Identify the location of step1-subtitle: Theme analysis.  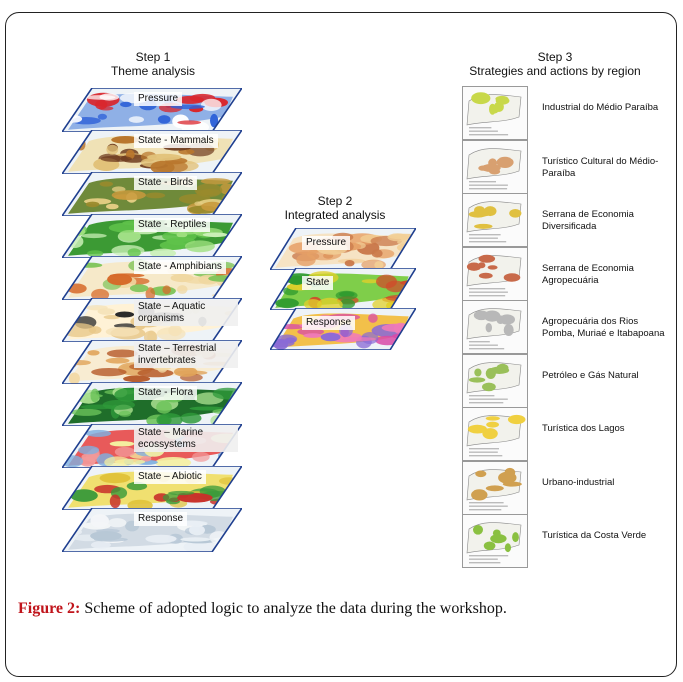
(153, 71).